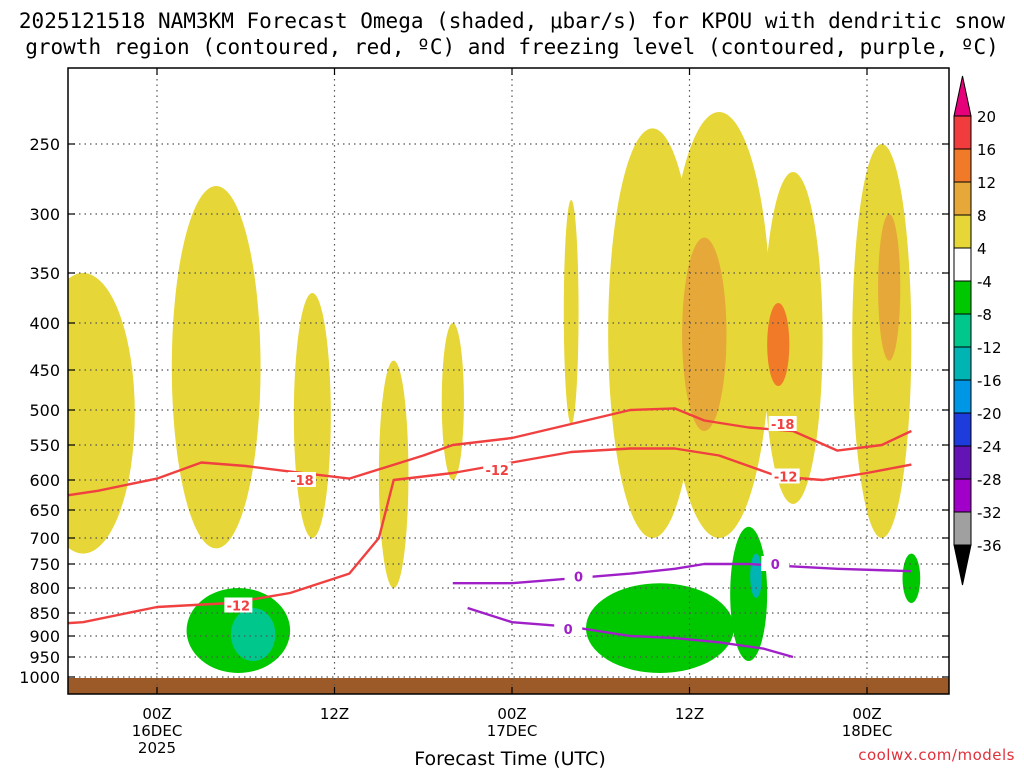  What do you see at coordinates (989, 546) in the screenshot?
I see `colorbar-label: -36` at bounding box center [989, 546].